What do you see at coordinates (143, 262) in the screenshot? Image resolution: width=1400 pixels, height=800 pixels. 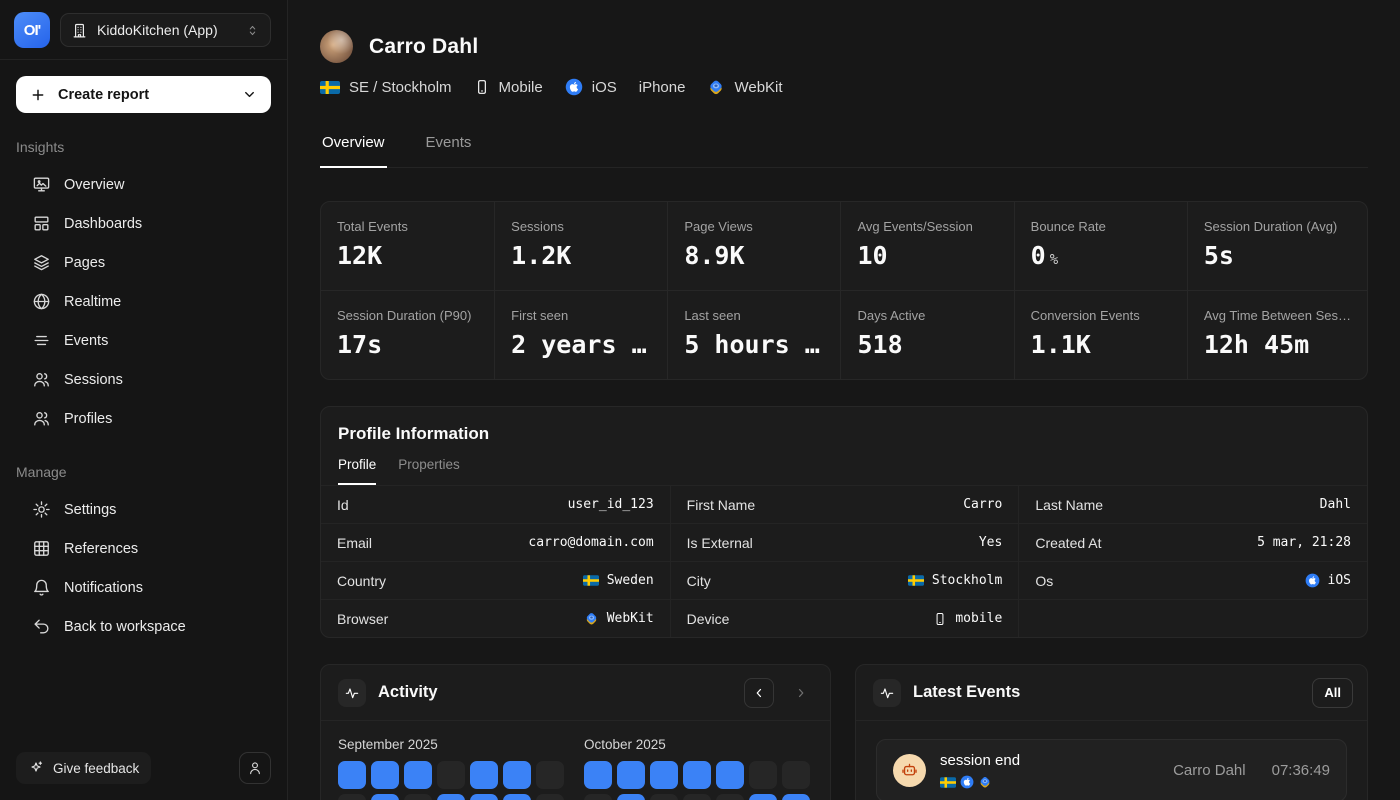 I see `sidebar-item-pages: Pages` at bounding box center [143, 262].